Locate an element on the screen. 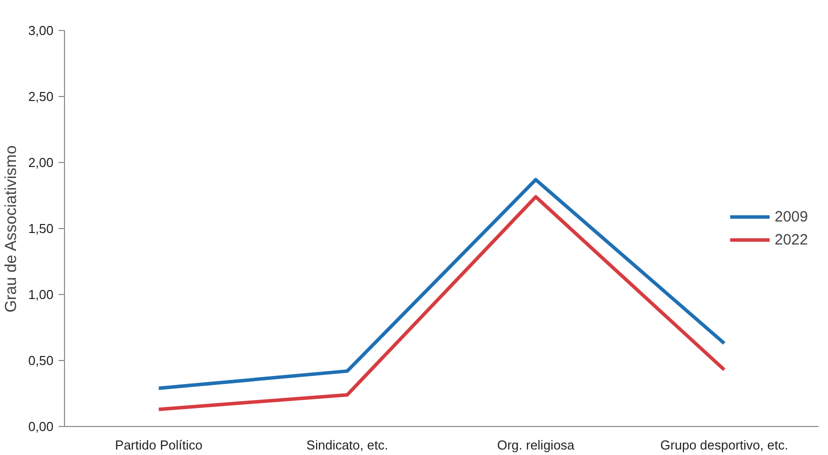 Image resolution: width=828 pixels, height=455 pixels. x-tick-label: Grupo desportivo, etc. is located at coordinates (724, 445).